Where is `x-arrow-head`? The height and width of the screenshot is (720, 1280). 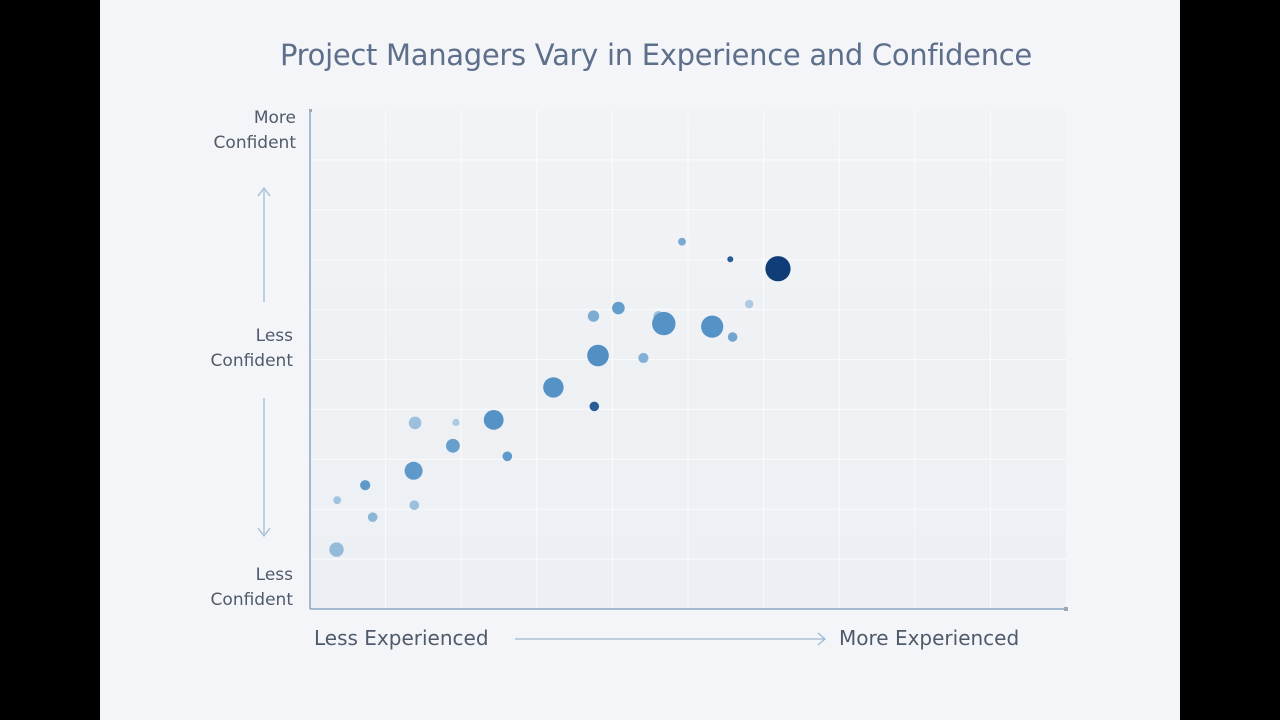
x-arrow-head is located at coordinates (821, 639).